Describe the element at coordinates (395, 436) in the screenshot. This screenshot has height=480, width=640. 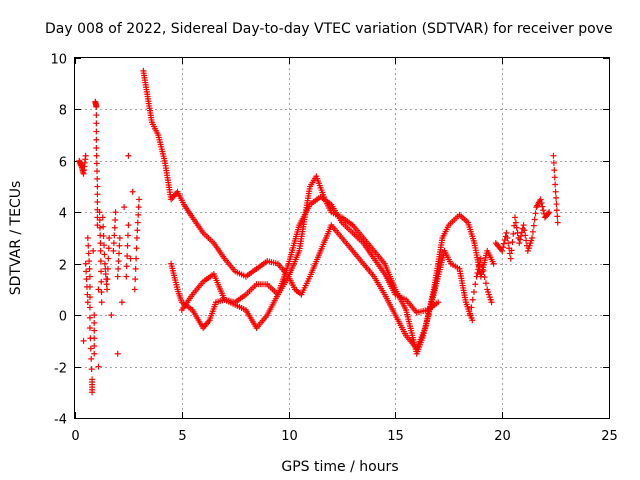
I see `x-tick-label: 15` at that location.